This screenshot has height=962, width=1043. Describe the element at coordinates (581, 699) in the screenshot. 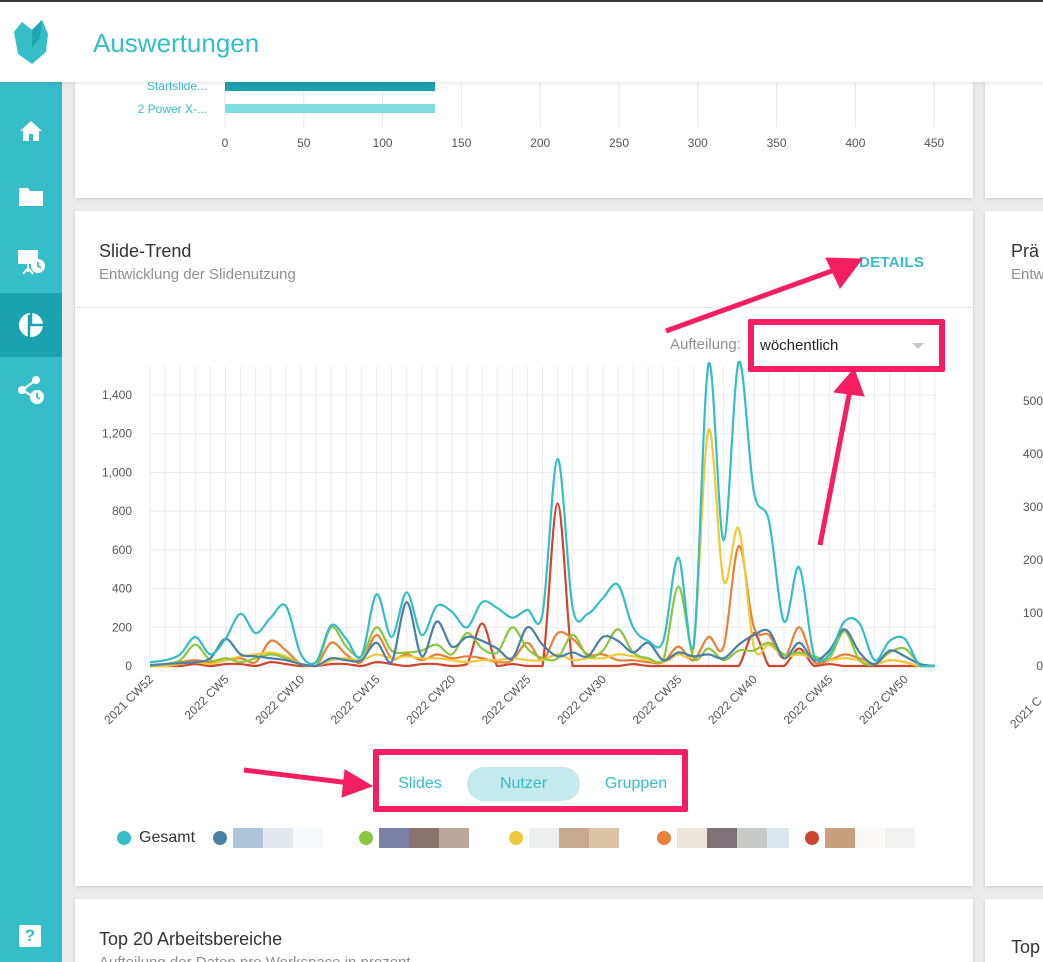

I see `x-tick: 2022 CW30` at that location.